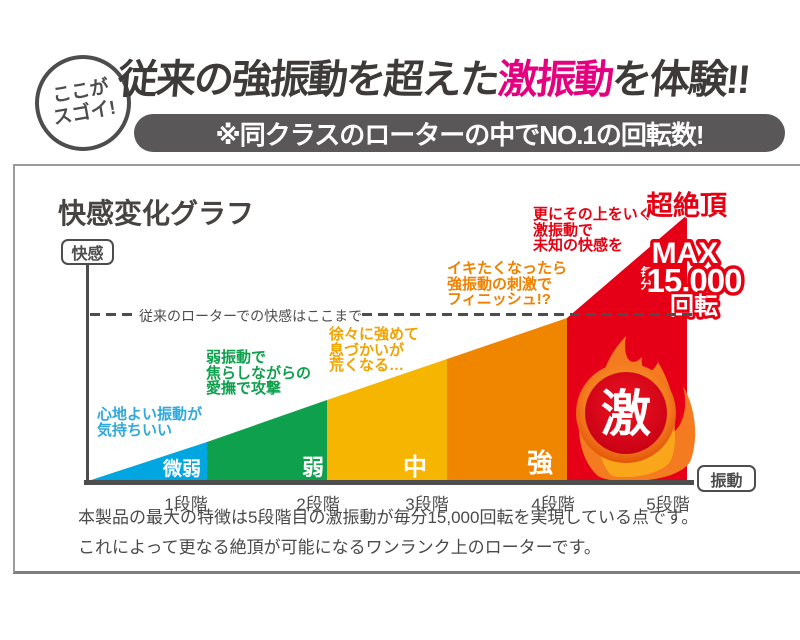 The image size is (800, 640). I want to click on x-axis-label: 振動, so click(726, 481).